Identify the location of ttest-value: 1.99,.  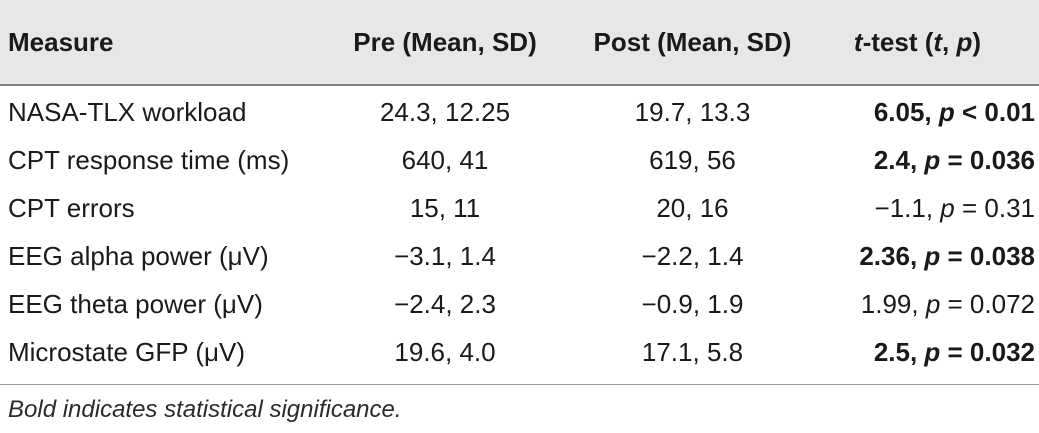
(893, 304).